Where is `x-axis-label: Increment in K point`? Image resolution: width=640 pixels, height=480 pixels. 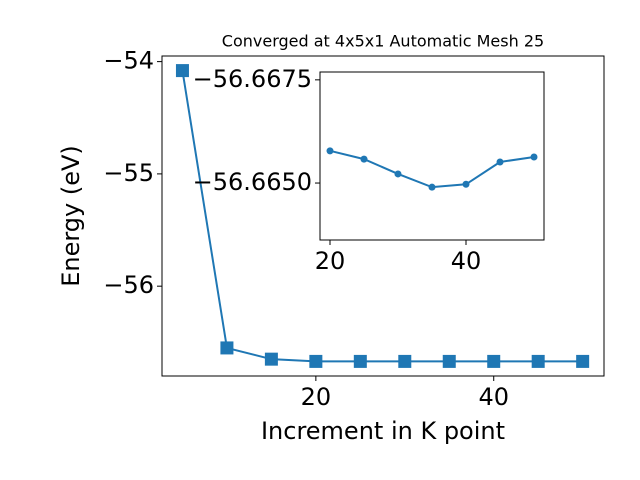
x-axis-label: Increment in K point is located at coordinates (383, 431).